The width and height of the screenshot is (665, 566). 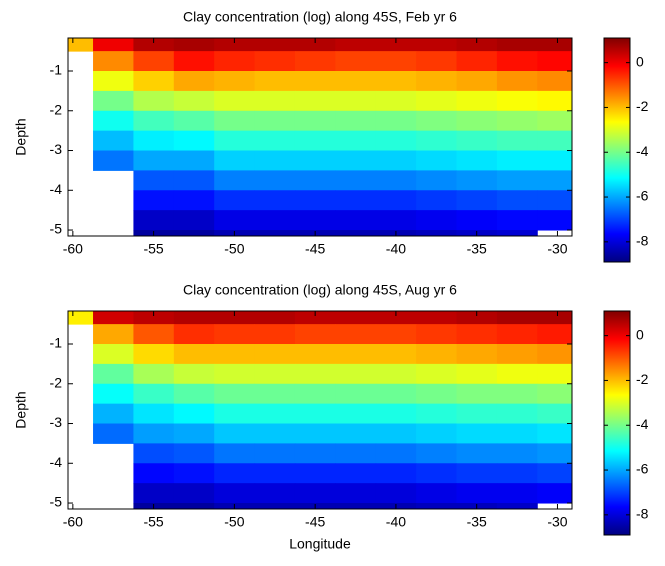 I want to click on x-tick-label: -50, so click(x=234, y=249).